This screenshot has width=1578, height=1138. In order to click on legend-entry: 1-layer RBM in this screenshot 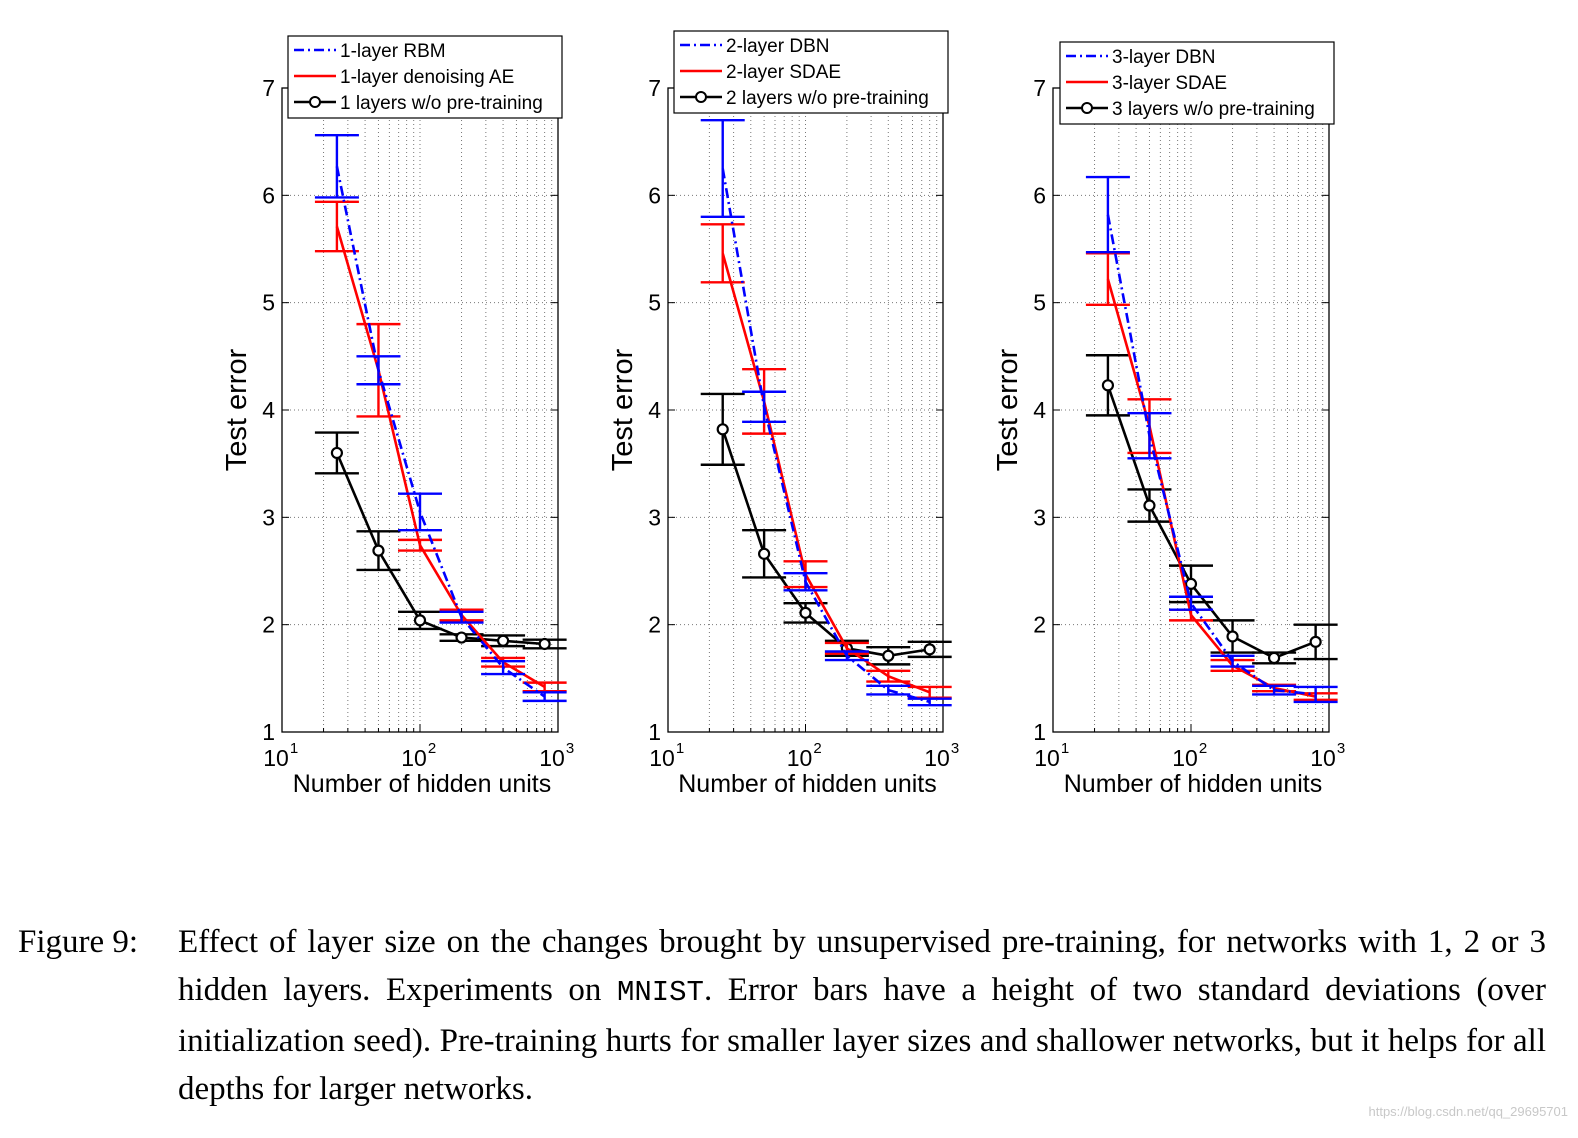, I will do `click(393, 51)`.